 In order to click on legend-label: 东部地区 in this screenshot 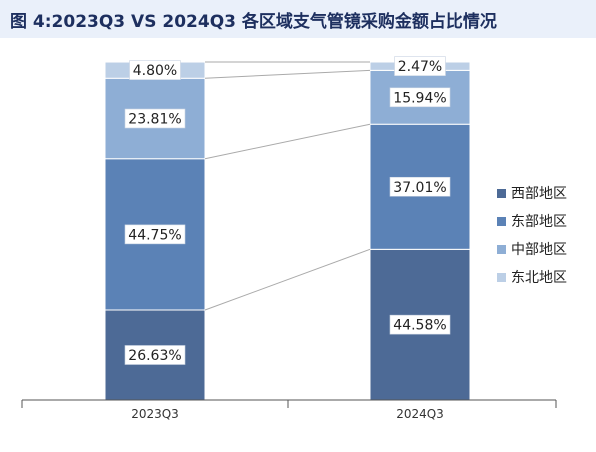, I will do `click(539, 222)`.